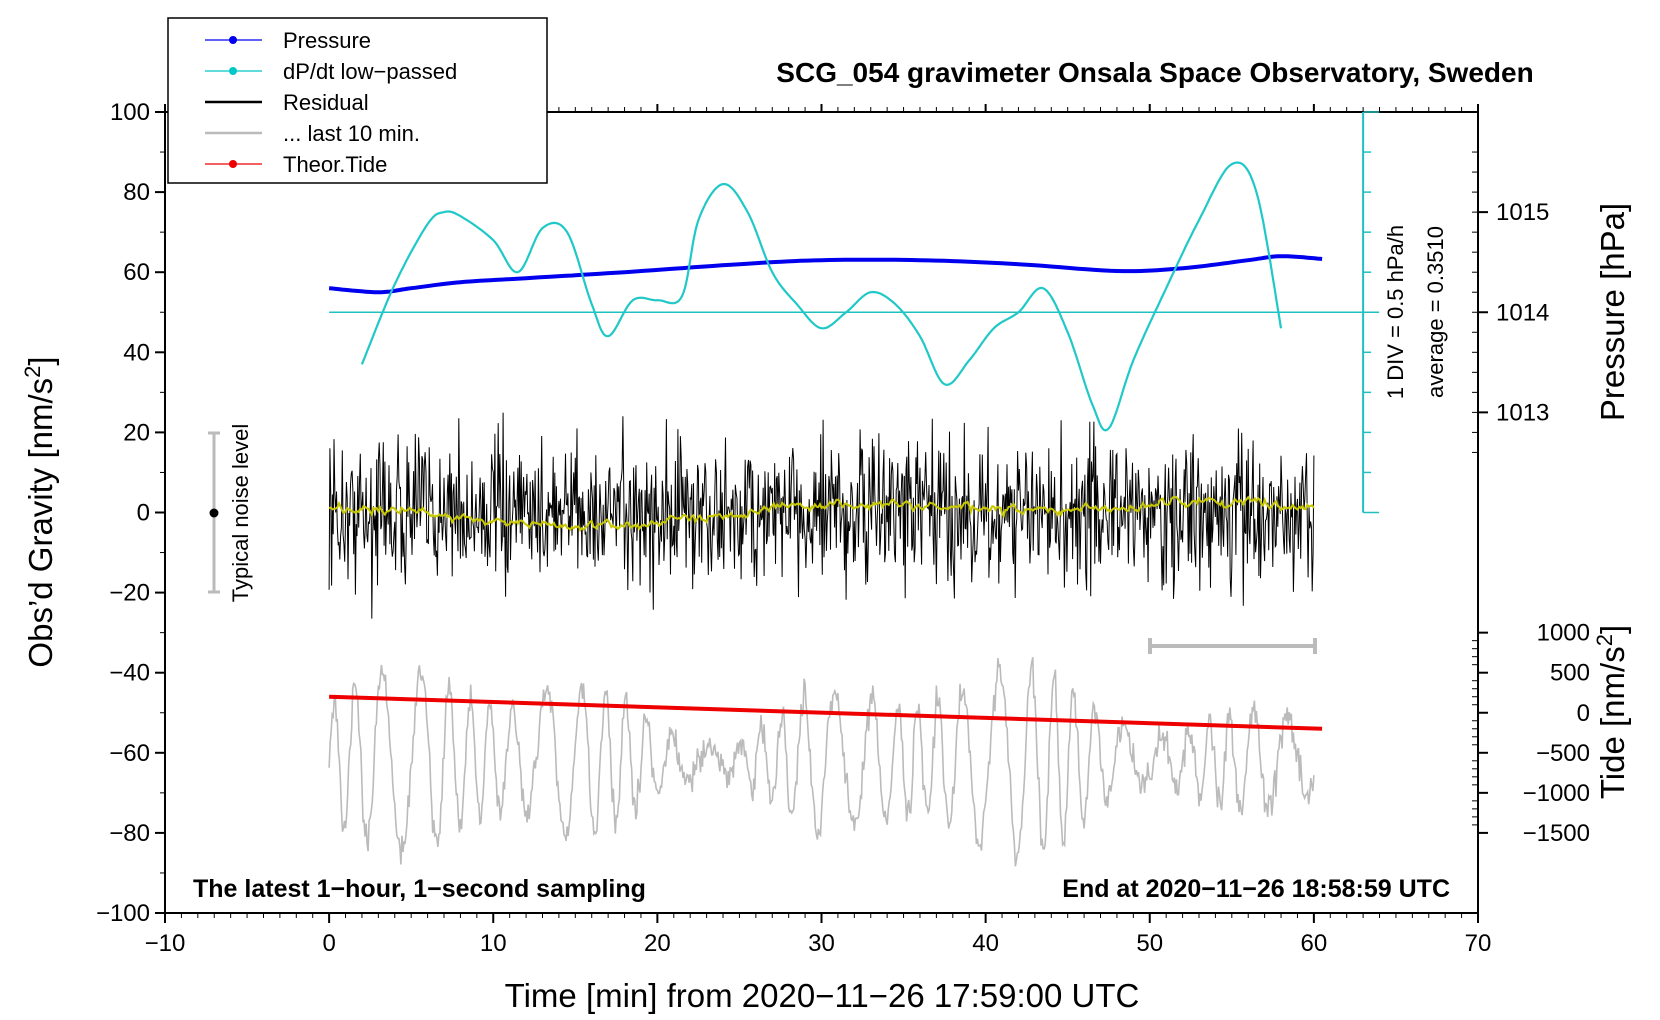 This screenshot has width=1660, height=1020. I want to click on legend-label: Theor.Tide, so click(335, 164).